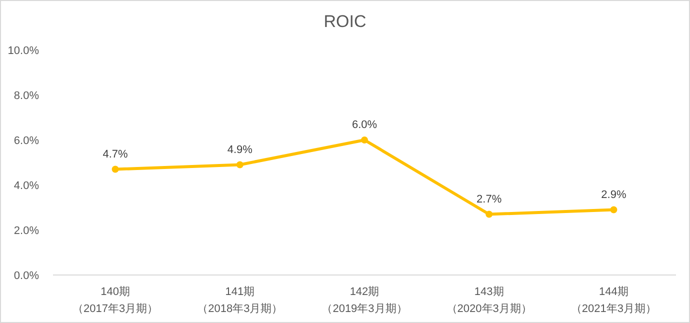  What do you see at coordinates (489, 199) in the screenshot?
I see `data-label: 2.7%` at bounding box center [489, 199].